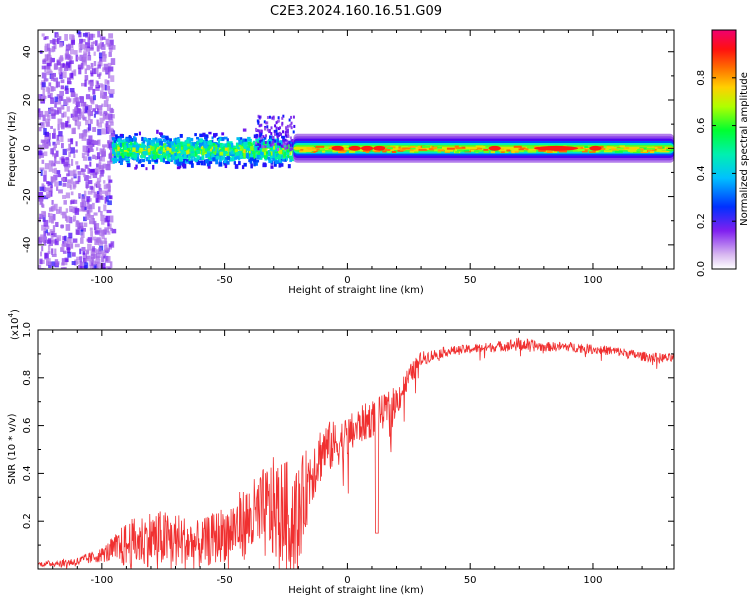 This screenshot has width=750, height=600. I want to click on spectrogram-xtick-label: 0, so click(347, 280).